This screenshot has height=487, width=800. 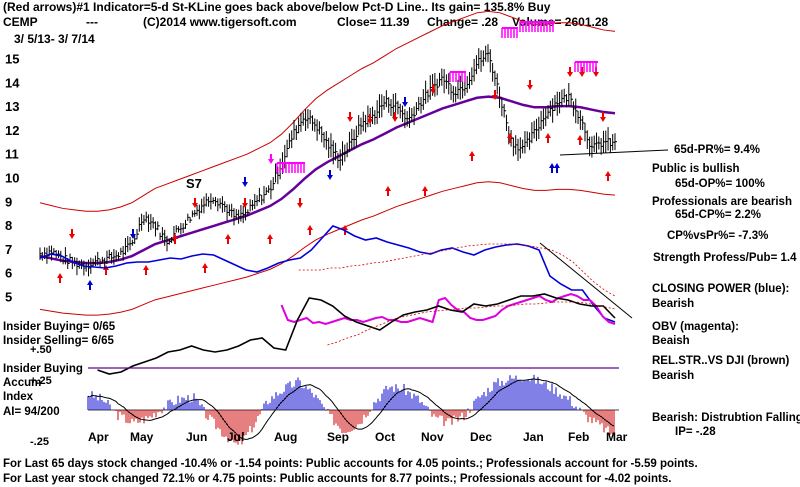 What do you see at coordinates (12, 59) in the screenshot?
I see `y-tick-label: 15` at bounding box center [12, 59].